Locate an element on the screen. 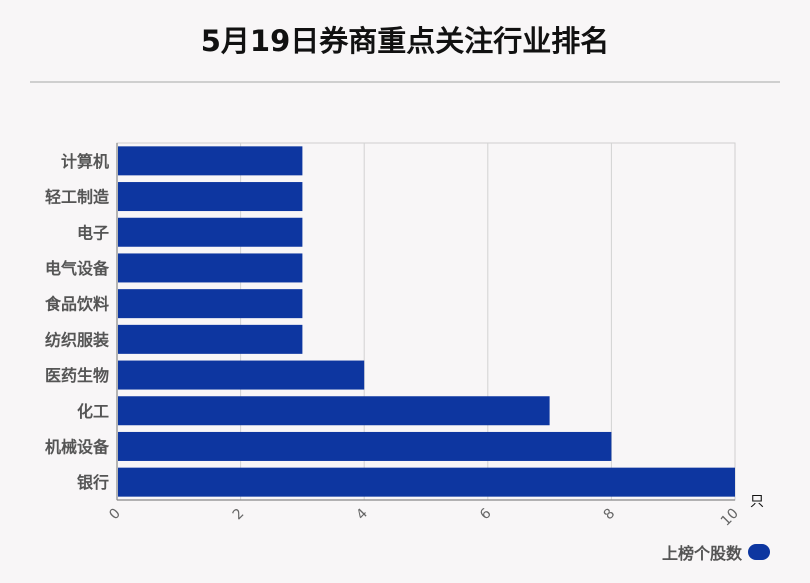 The width and height of the screenshot is (810, 583). legend: 上榜个股数 is located at coordinates (716, 552).